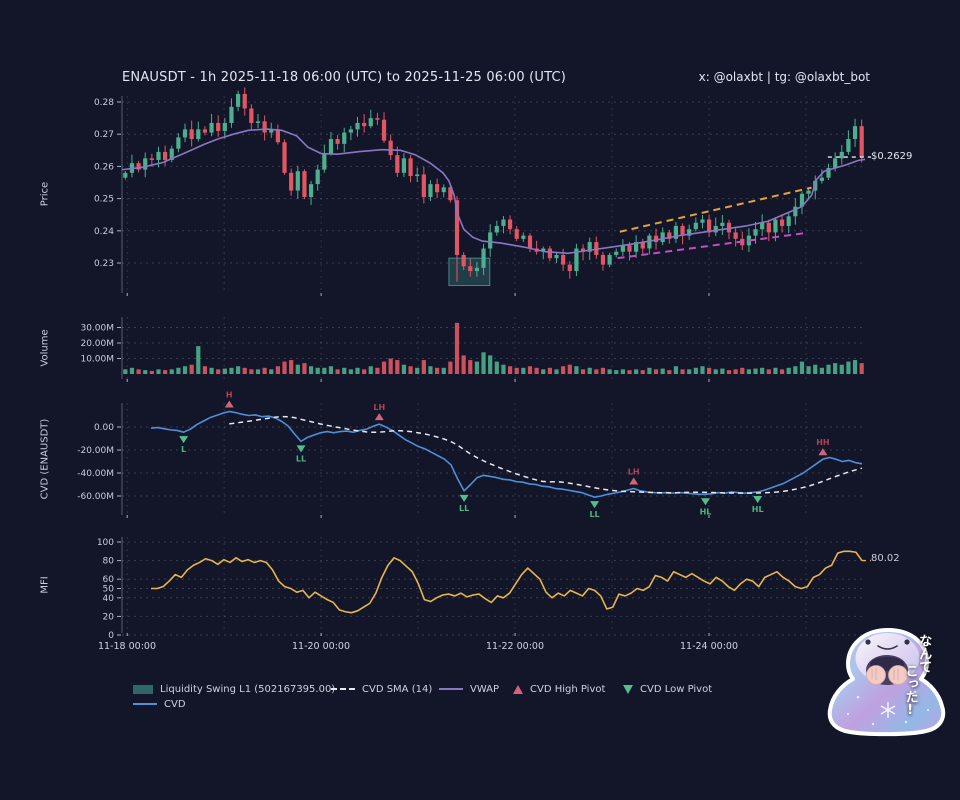 This screenshot has height=800, width=960. What do you see at coordinates (709, 646) in the screenshot?
I see `x-tick-label: 11-24 00:00` at bounding box center [709, 646].